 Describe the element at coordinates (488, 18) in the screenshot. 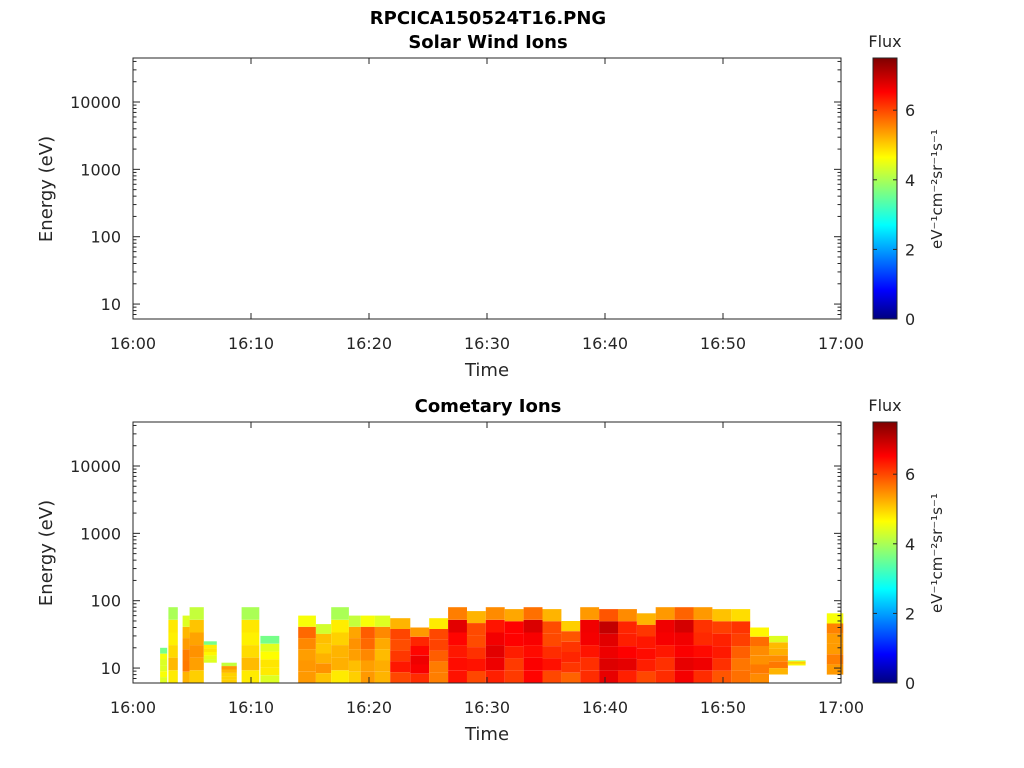

I see `figure-title: RPCICA150524T16.PNG` at that location.